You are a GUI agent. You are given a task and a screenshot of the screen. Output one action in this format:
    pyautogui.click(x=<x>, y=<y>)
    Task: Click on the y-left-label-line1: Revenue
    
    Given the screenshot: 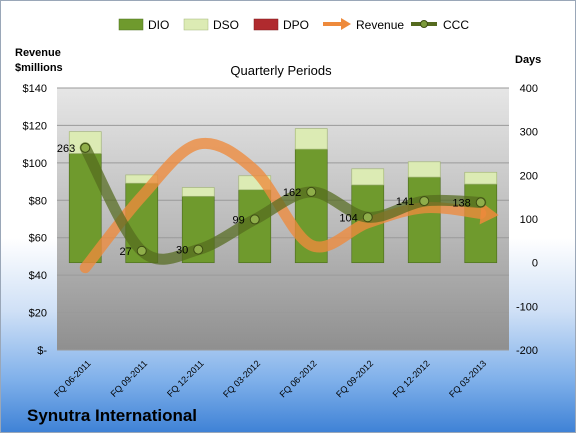 What is the action you would take?
    pyautogui.click(x=38, y=53)
    